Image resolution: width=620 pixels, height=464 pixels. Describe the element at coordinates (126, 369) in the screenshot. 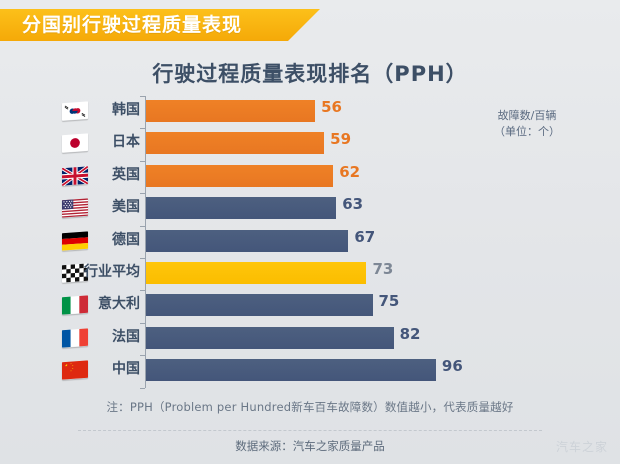

I see `category-label: 中国` at that location.